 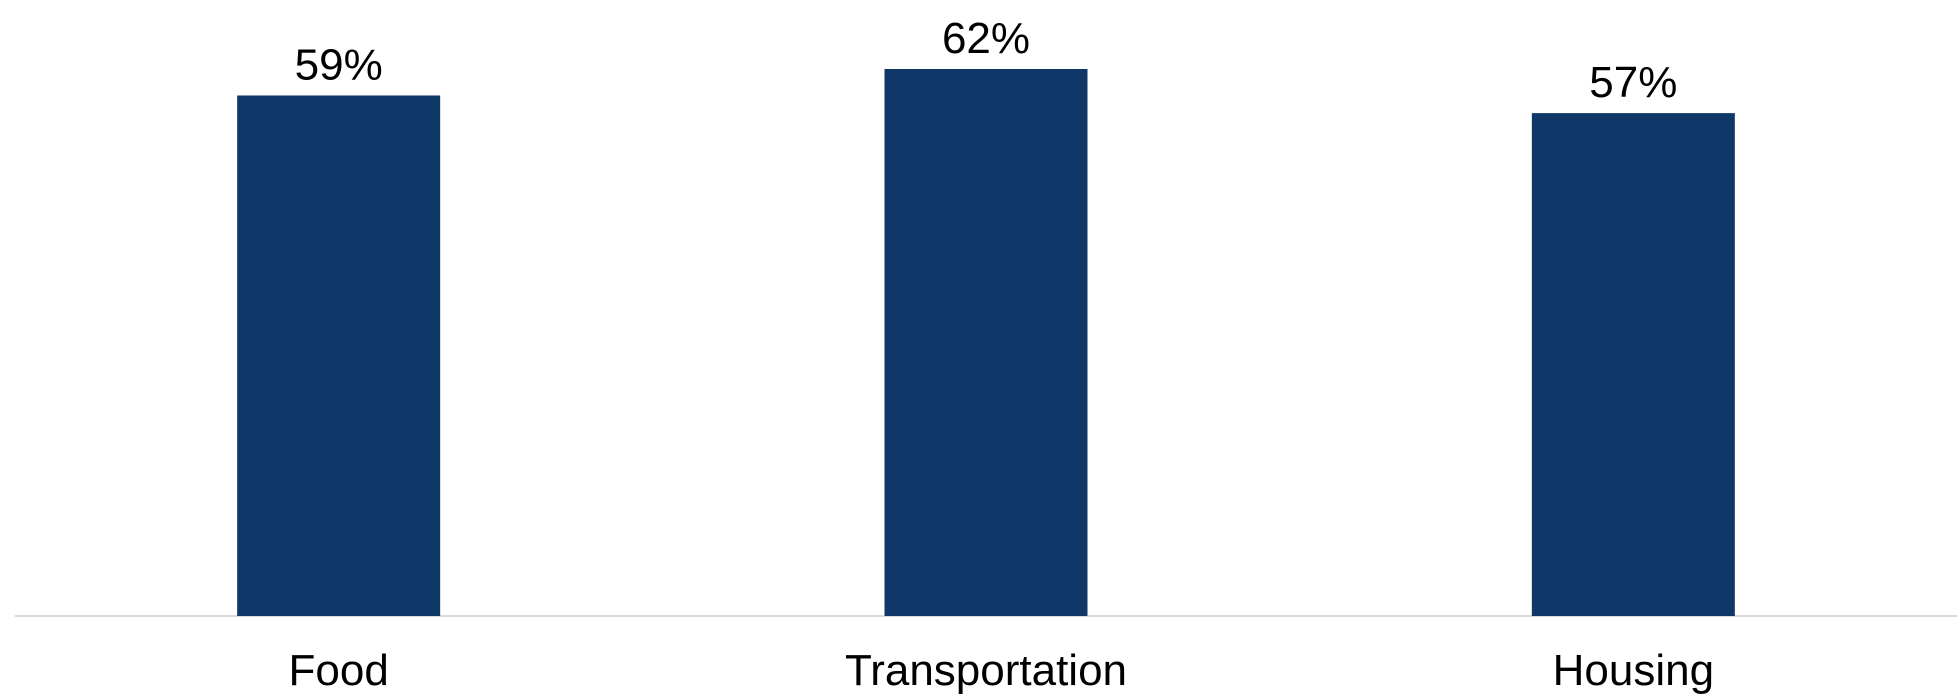 I want to click on data-label-transportation: 62%, so click(x=986, y=38).